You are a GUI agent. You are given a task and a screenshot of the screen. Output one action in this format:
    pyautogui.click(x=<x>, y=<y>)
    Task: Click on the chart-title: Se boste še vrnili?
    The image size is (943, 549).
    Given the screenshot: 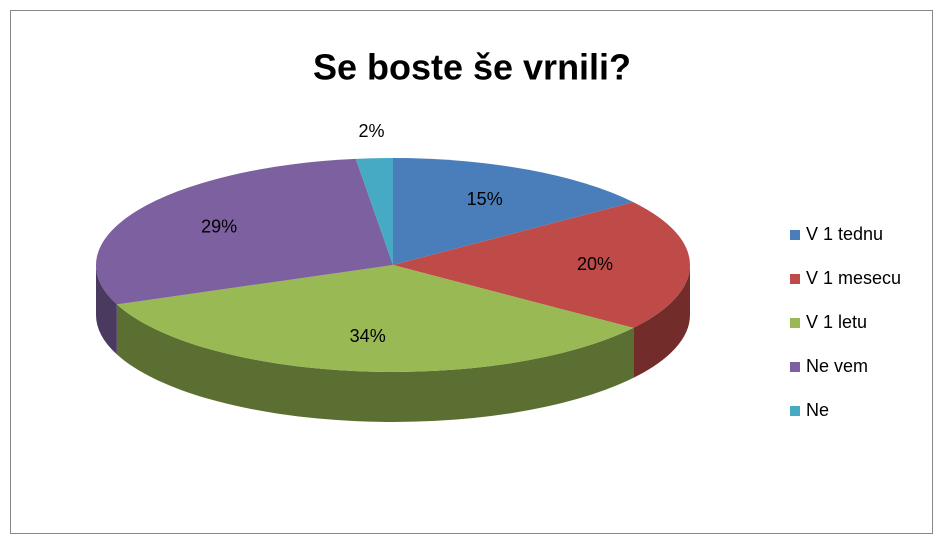 What is the action you would take?
    pyautogui.click(x=472, y=67)
    